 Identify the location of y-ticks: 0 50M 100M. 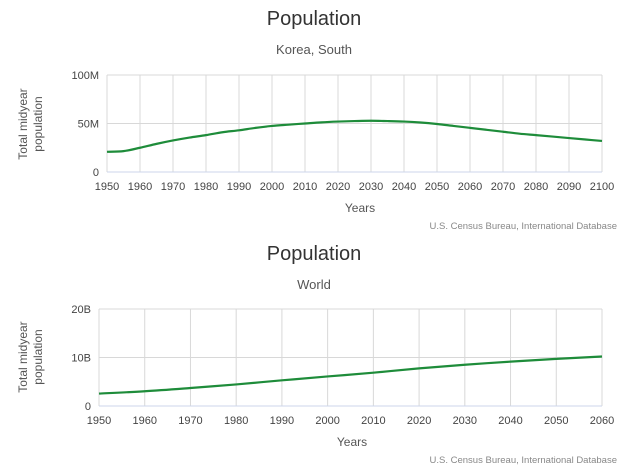
(85, 124).